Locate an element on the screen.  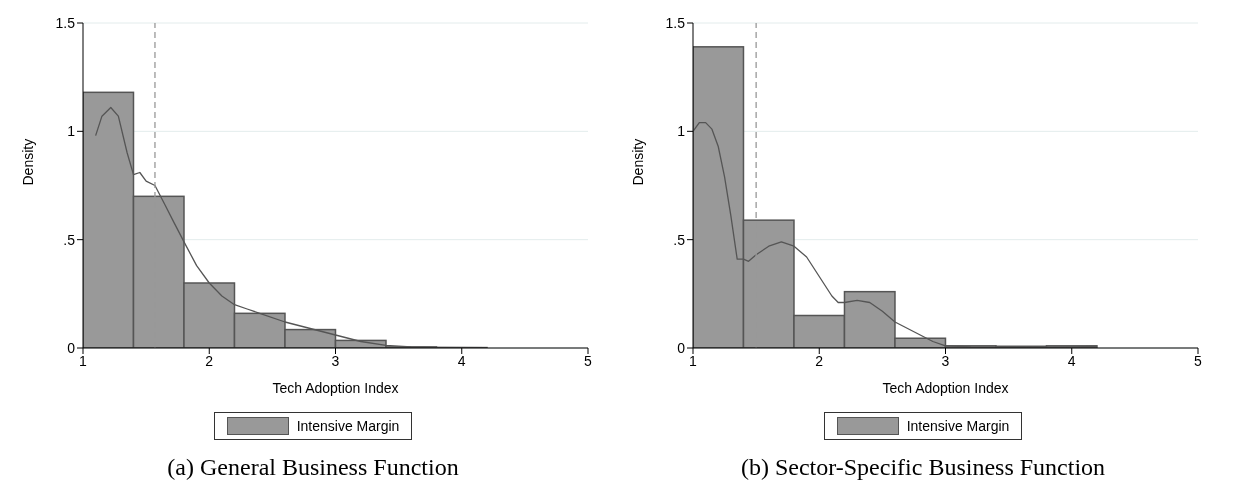
text: (a) General Business Function is located at coordinates (313, 467).